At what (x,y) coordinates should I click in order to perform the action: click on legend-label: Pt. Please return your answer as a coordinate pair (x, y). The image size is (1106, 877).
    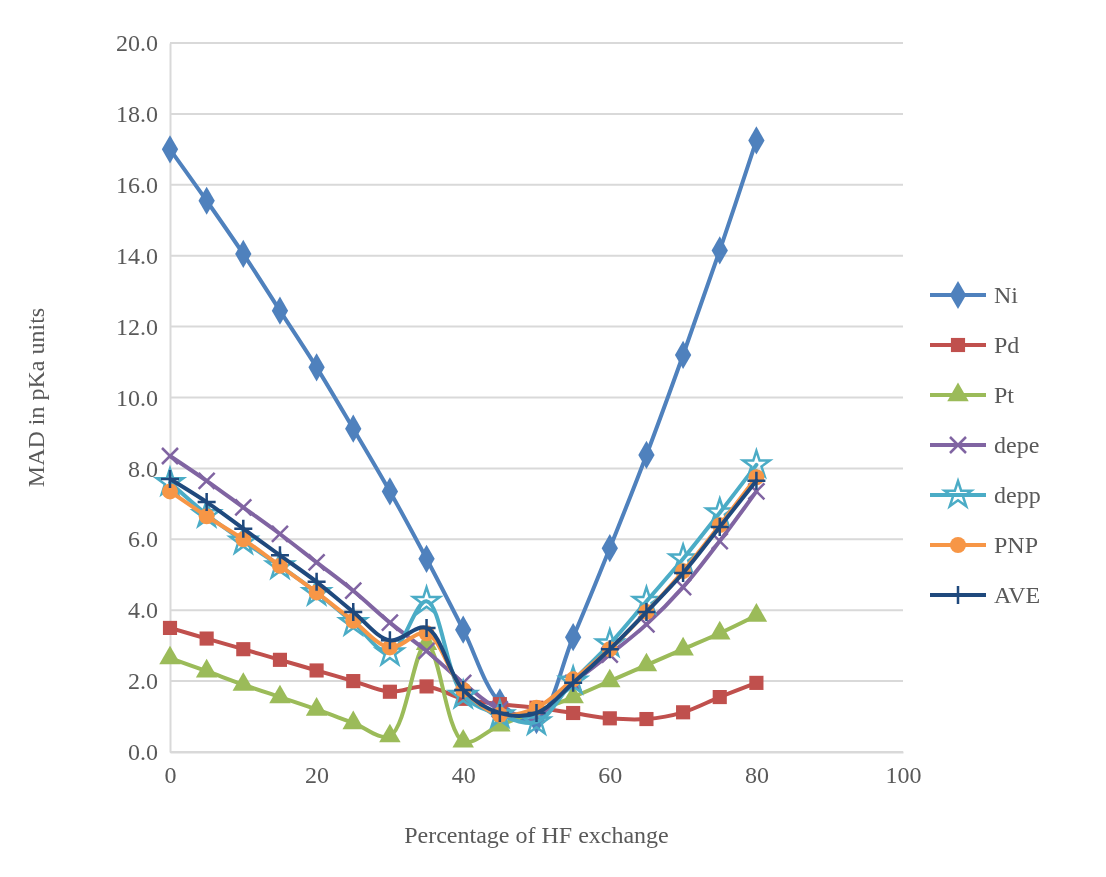
    Looking at the image, I should click on (1004, 395).